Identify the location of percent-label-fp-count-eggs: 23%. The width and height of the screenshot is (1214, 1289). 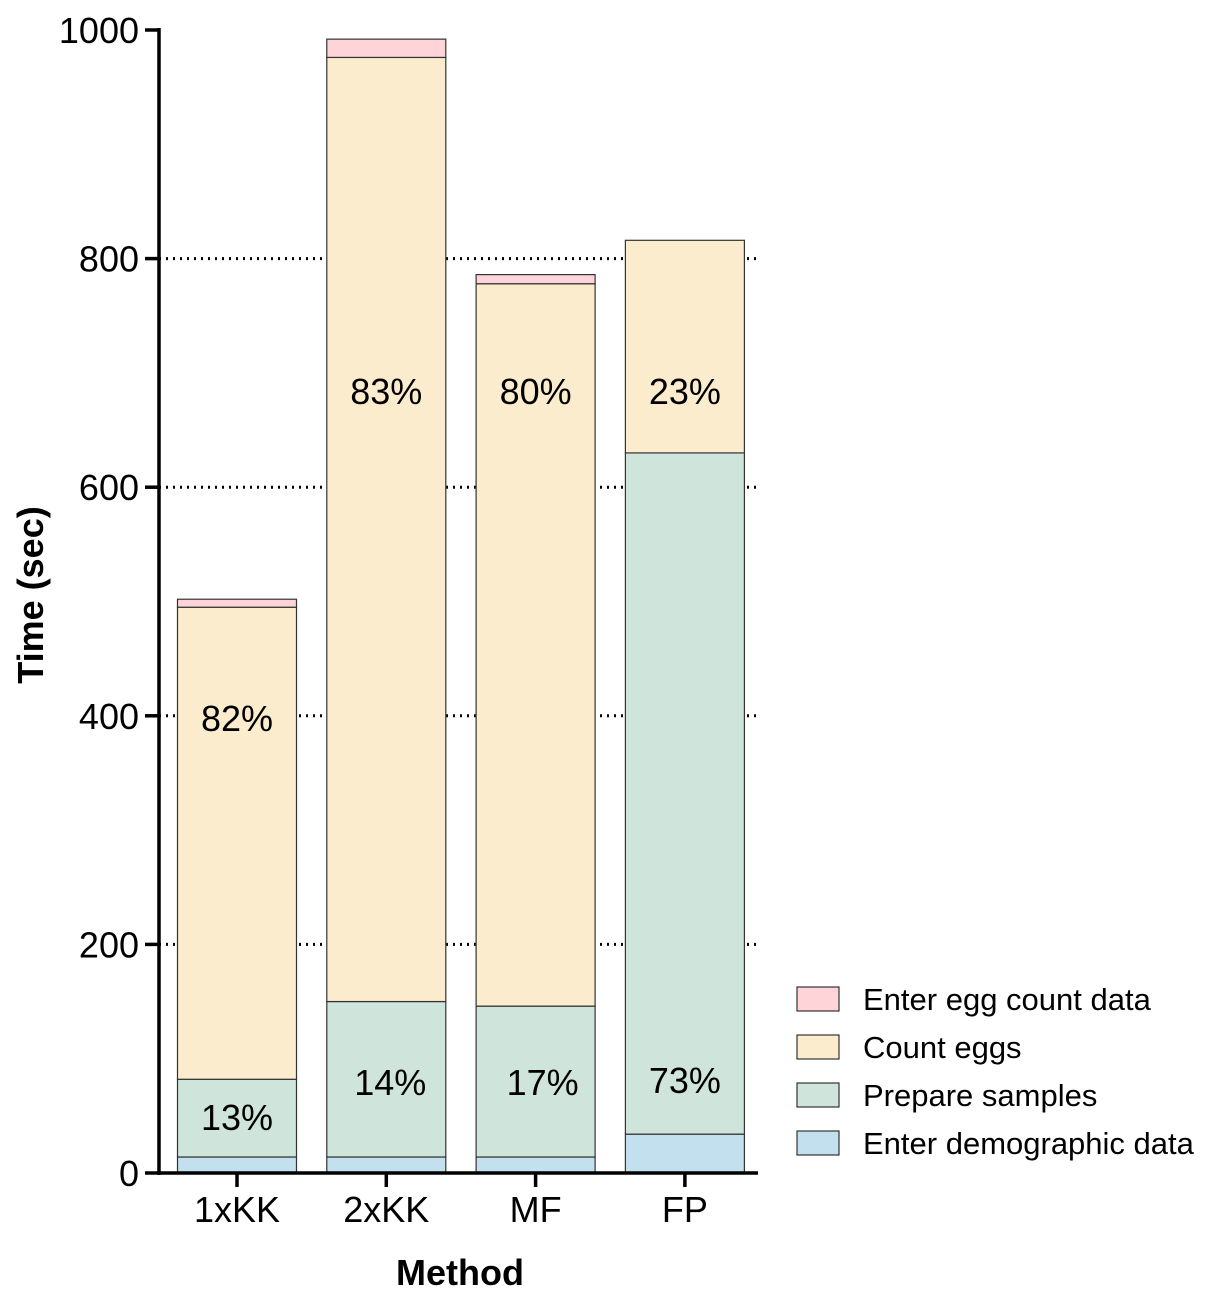
(685, 391).